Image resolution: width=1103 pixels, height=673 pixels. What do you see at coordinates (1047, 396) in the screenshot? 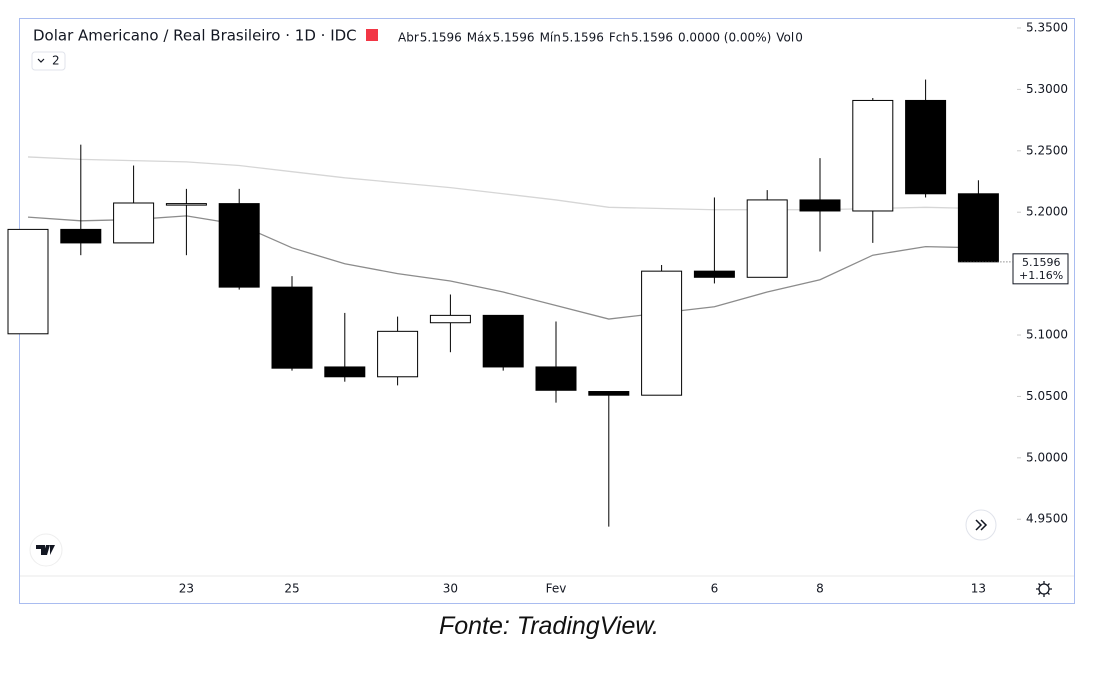
I see `y-tick-label: 5.0500` at bounding box center [1047, 396].